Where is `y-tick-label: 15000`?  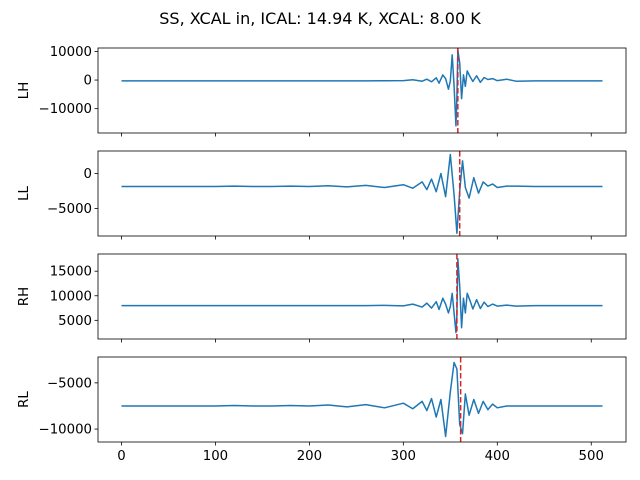 y-tick-label: 15000 is located at coordinates (71, 272).